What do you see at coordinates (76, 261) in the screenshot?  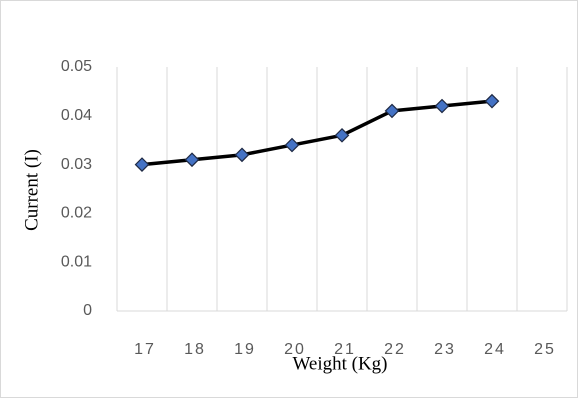 I see `y-tick-label: 0.01` at bounding box center [76, 261].